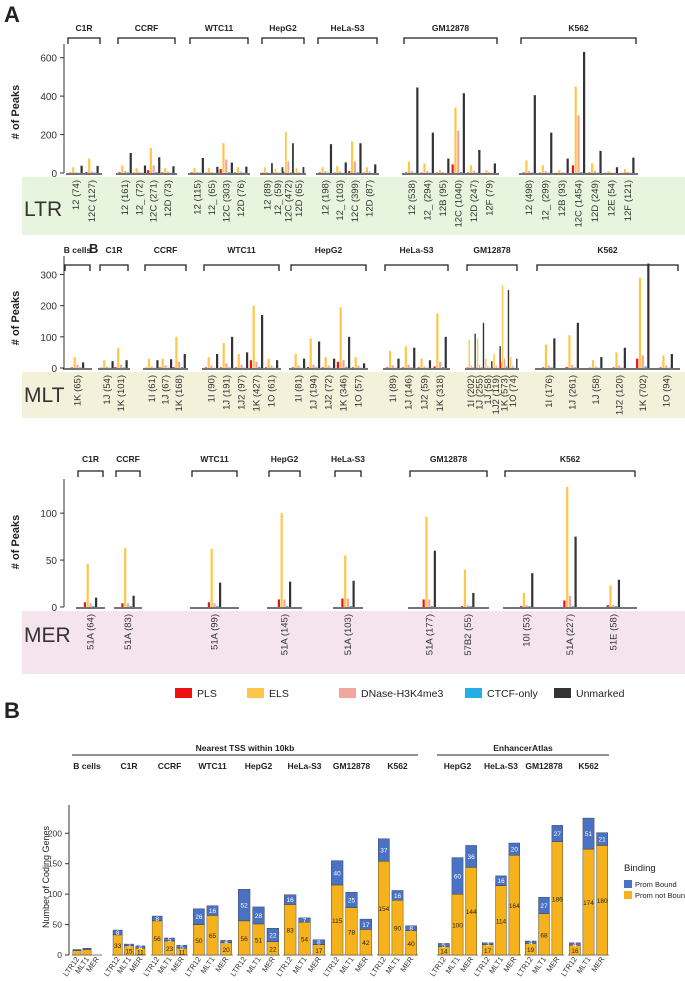  I want to click on group-name: WTC11, so click(241, 250).